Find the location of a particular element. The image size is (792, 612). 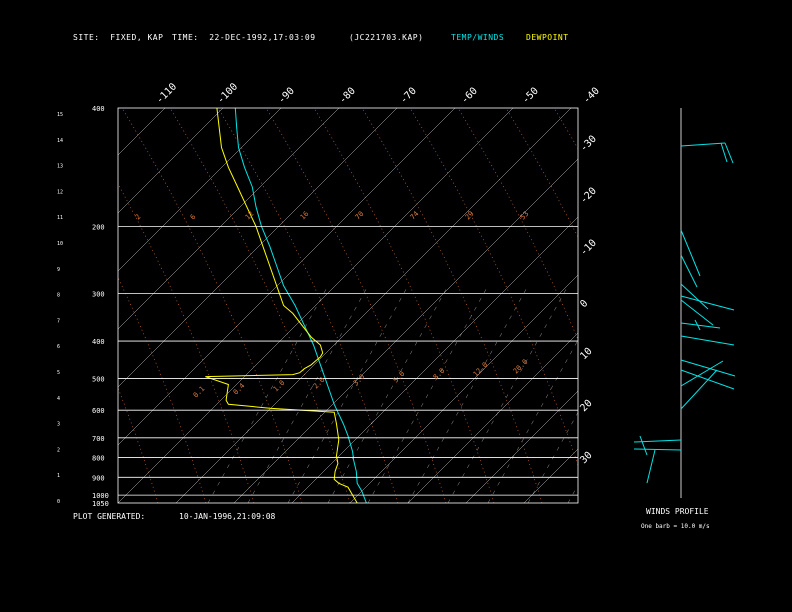

height-km-tick-label: 0 is located at coordinates (58, 502).